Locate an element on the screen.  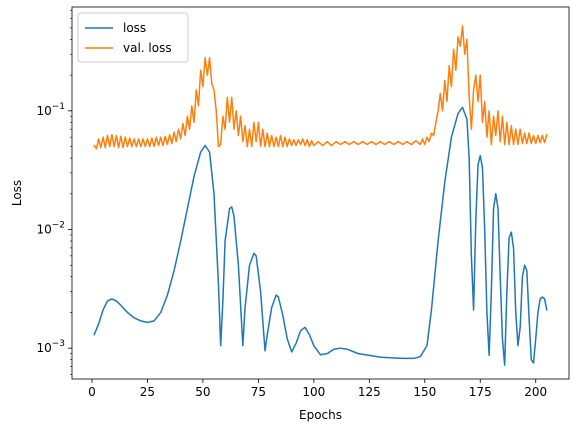
x-tick-label: 175 is located at coordinates (480, 392).